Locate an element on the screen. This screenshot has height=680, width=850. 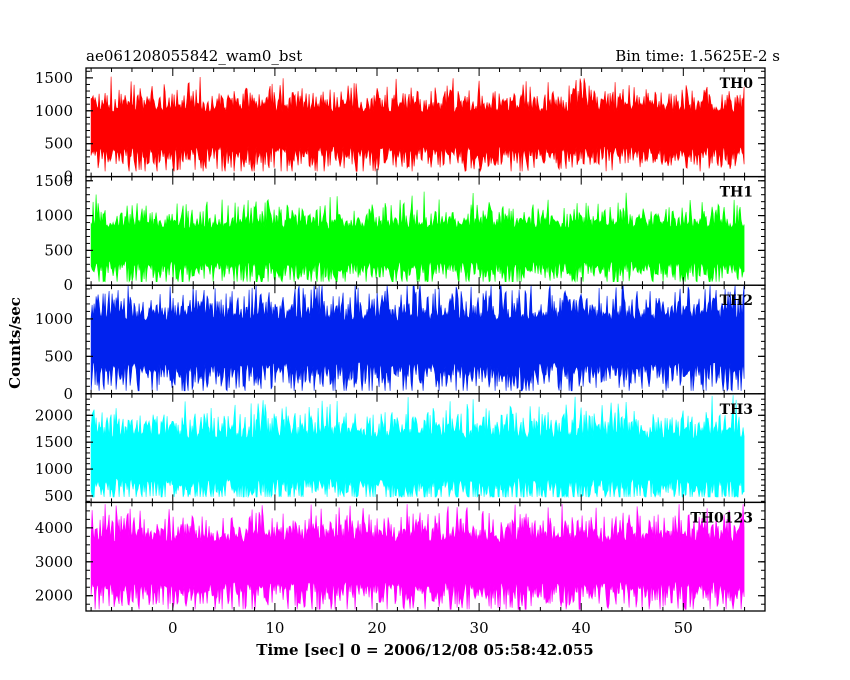
header-right-title: Bin time: 1.5625E-2 s is located at coordinates (697, 56).